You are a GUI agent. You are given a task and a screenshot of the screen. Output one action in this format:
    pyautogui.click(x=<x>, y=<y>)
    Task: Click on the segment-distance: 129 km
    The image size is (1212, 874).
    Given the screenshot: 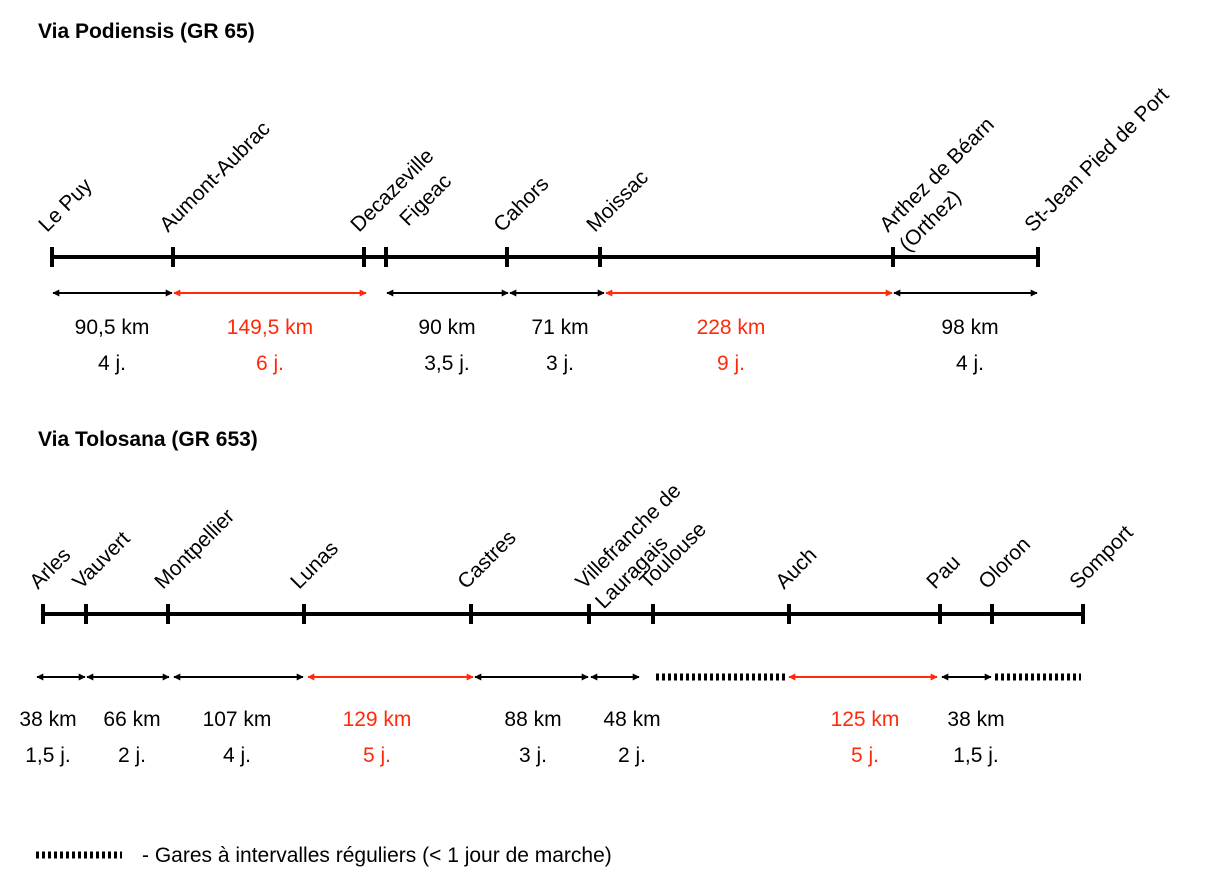 What is the action you would take?
    pyautogui.click(x=377, y=719)
    